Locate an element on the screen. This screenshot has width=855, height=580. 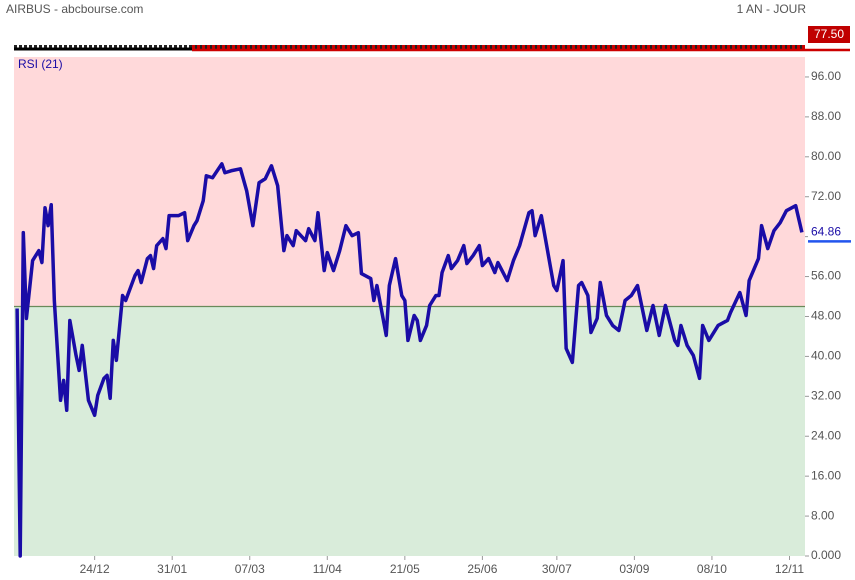
y-tick-label: 32.00 is located at coordinates (826, 395).